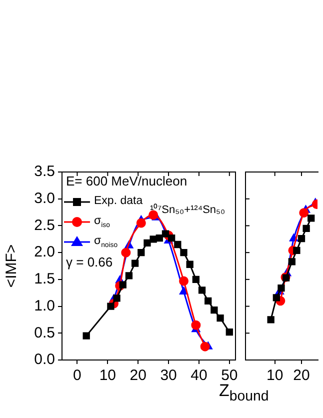 The width and height of the screenshot is (323, 418). I want to click on x-tick-label: 40, so click(199, 375).